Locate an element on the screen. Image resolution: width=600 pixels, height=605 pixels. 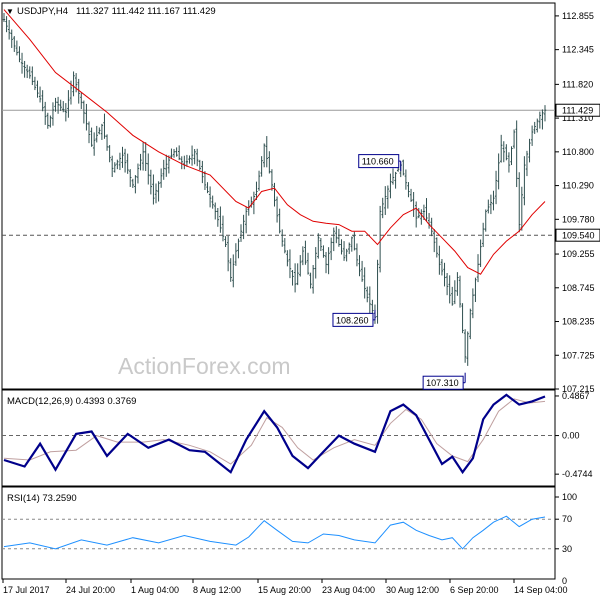
price-tick-label: 107.215 is located at coordinates (578, 389).